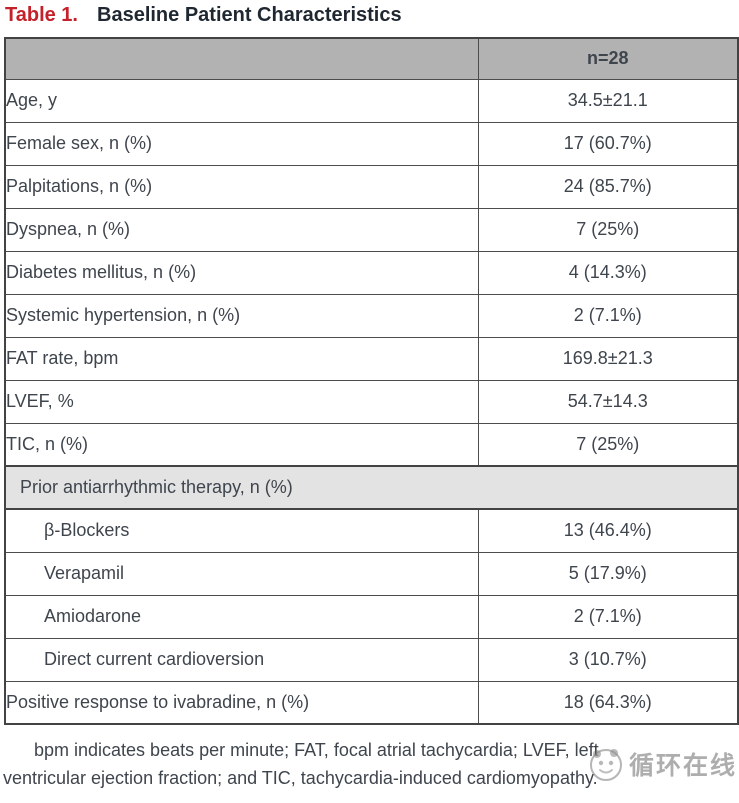  I want to click on table-row: Verapamil 5 (17.9%), so click(371, 573).